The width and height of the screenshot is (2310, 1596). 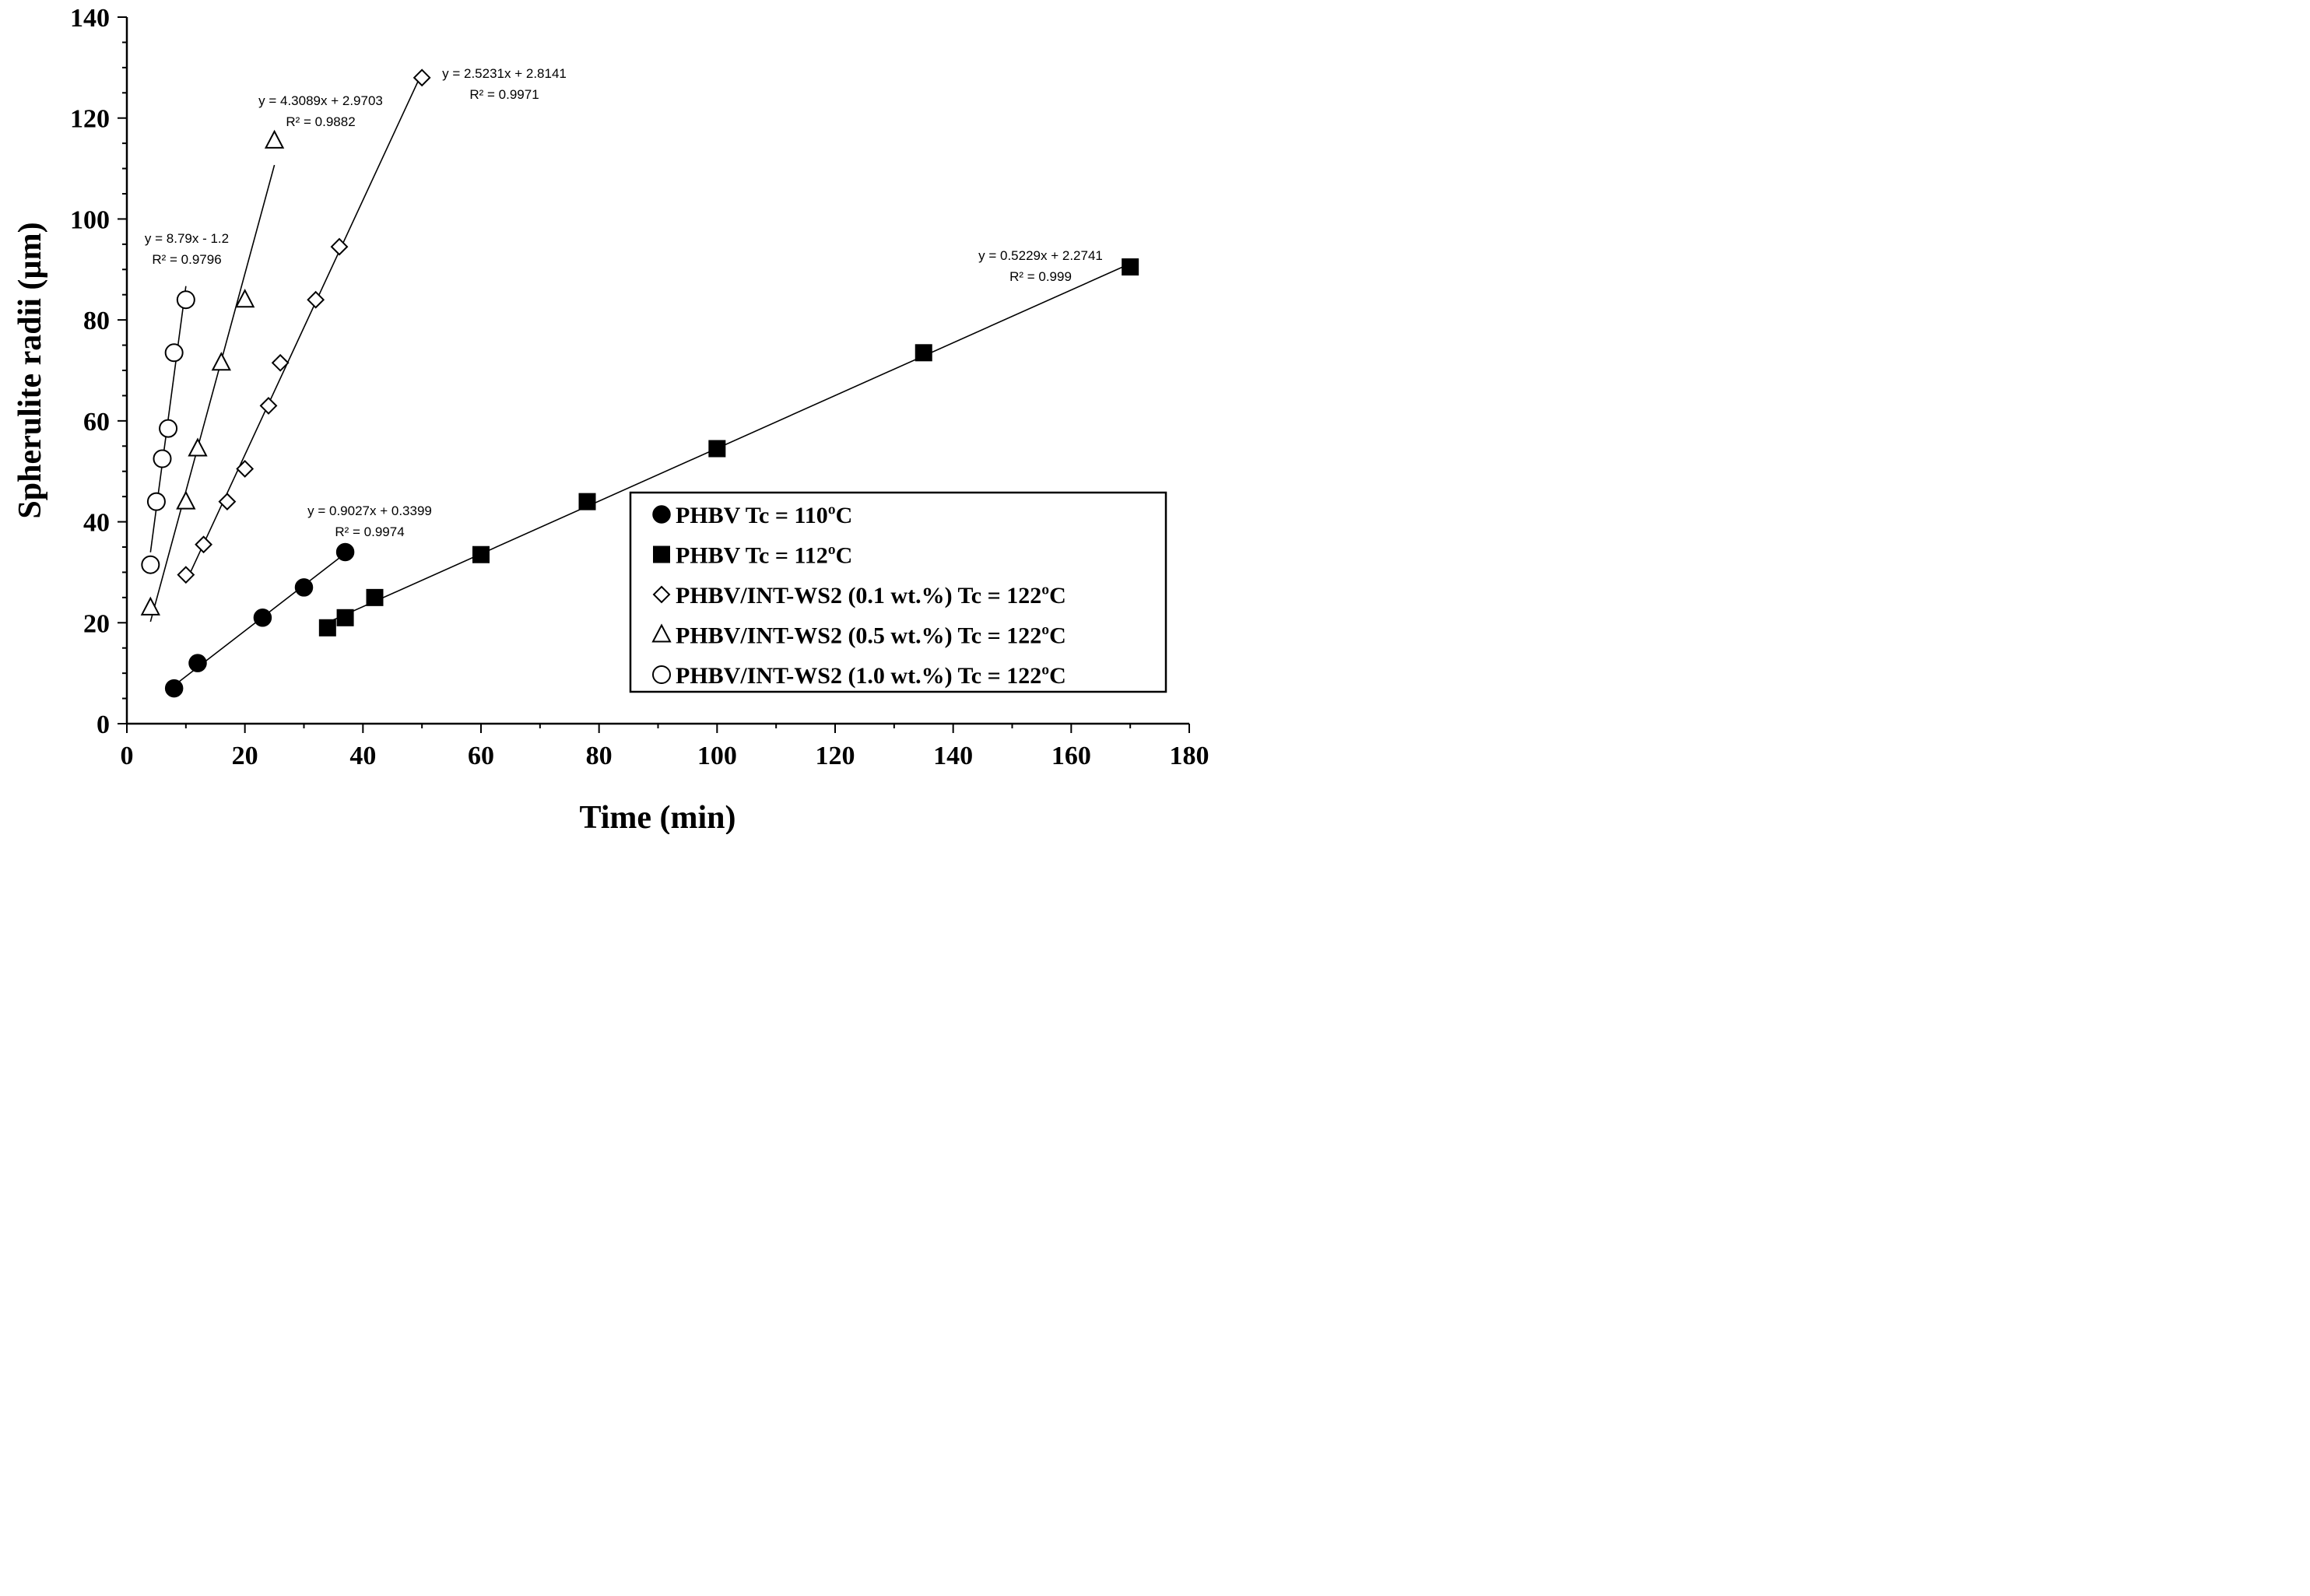 What do you see at coordinates (362, 756) in the screenshot?
I see `x-tick-label: 40` at bounding box center [362, 756].